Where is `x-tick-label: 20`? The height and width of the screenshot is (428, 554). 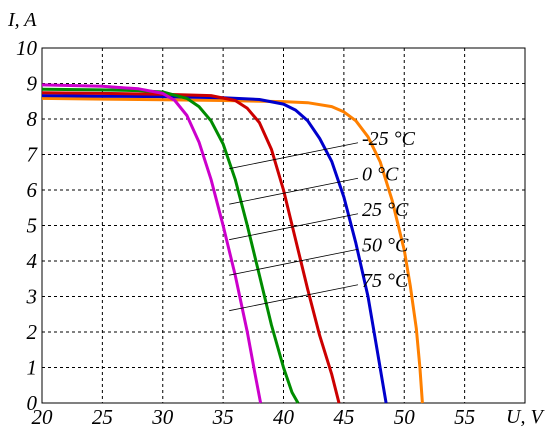
x-tick-label: 20 is located at coordinates (43, 416).